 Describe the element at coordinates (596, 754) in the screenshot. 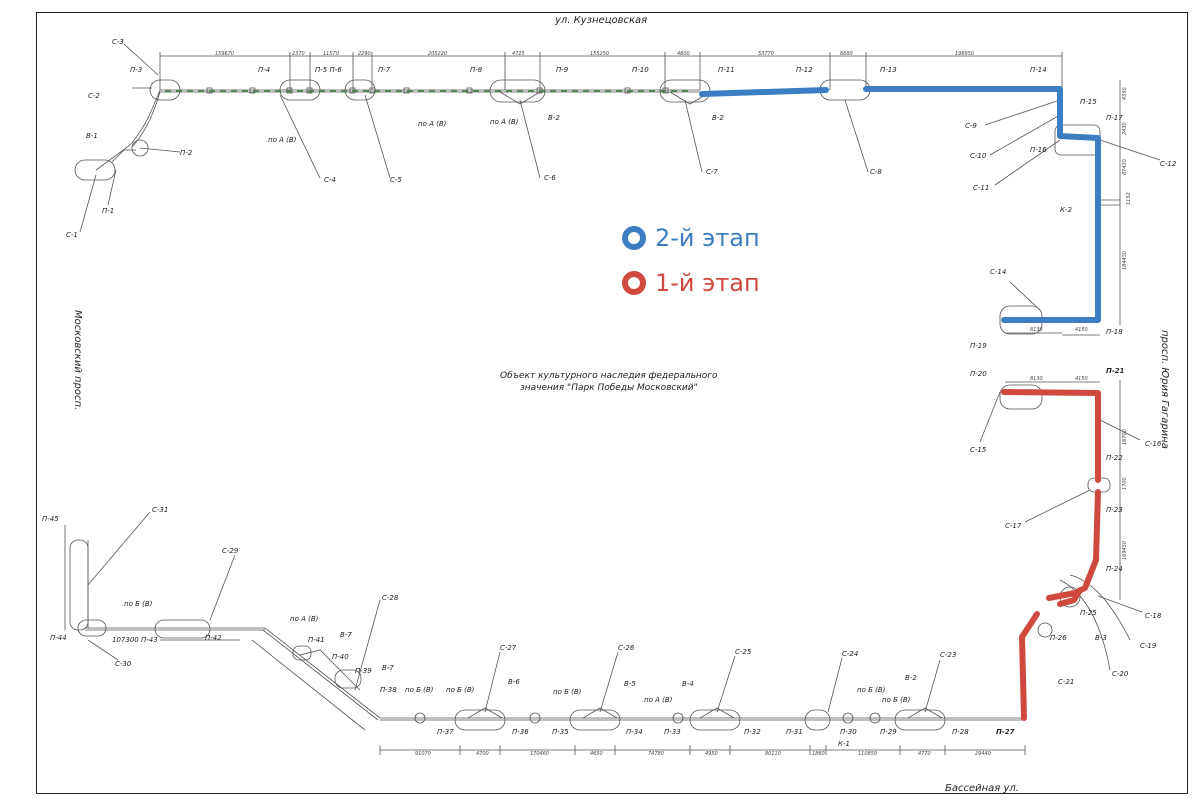

I see `dim-bottom-3: 4650` at that location.